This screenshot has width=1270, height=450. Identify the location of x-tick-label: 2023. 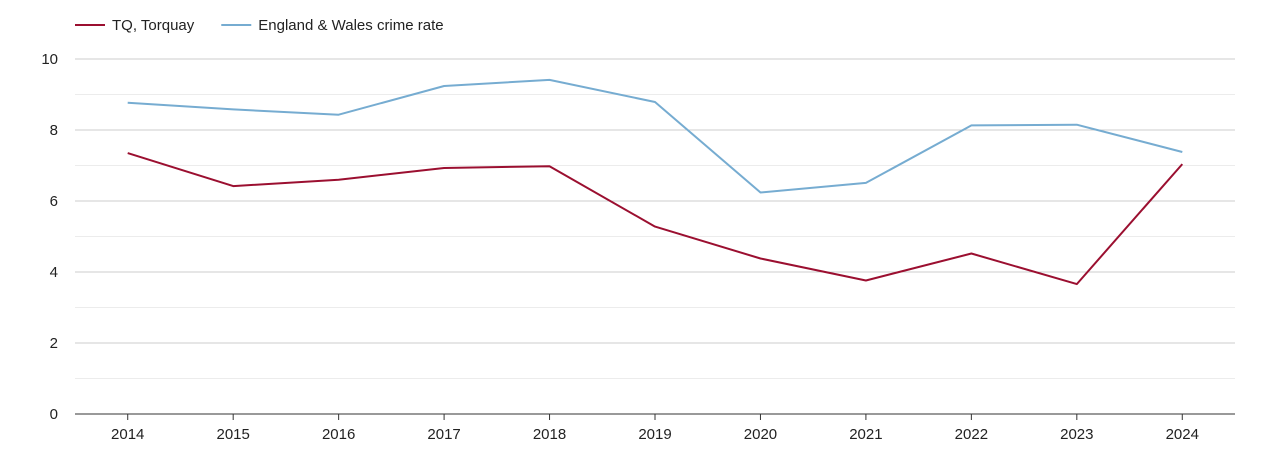
(1076, 434).